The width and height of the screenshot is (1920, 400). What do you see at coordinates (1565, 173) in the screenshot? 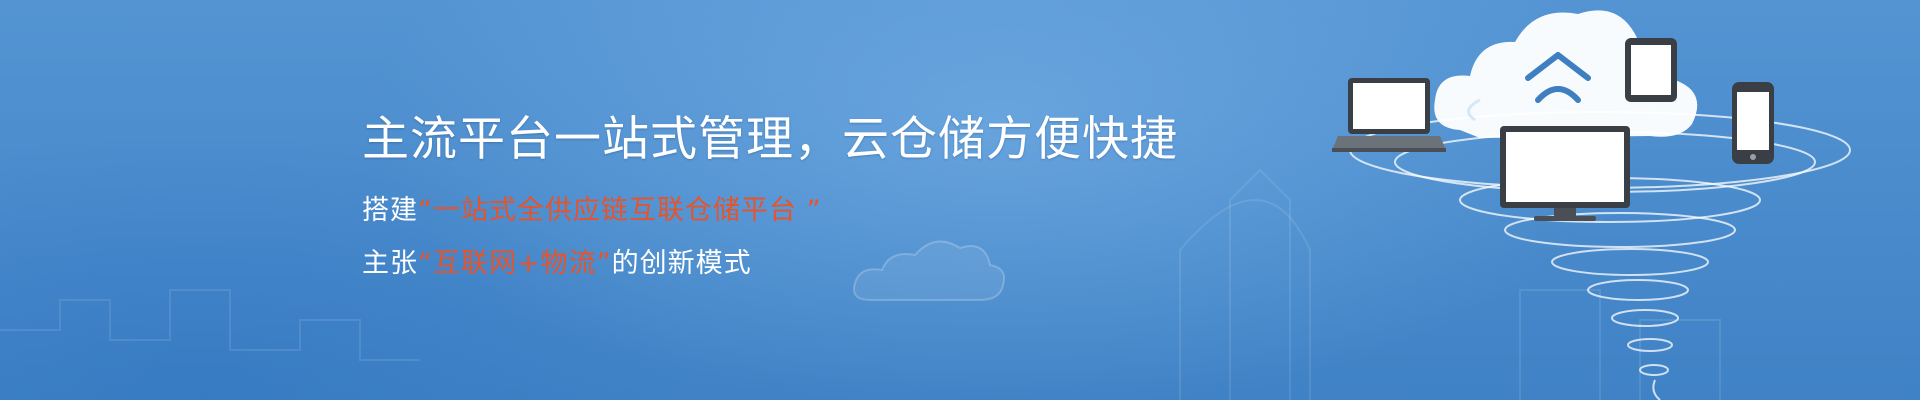
I see `monitor-icon` at bounding box center [1565, 173].